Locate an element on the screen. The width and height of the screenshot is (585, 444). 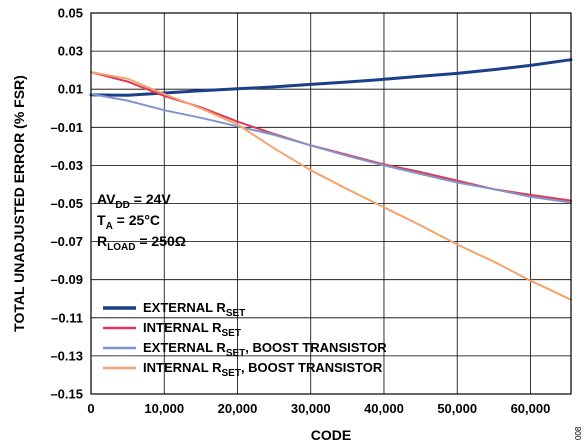
legend-label-1-main: EXTERNAL R is located at coordinates (184, 307).